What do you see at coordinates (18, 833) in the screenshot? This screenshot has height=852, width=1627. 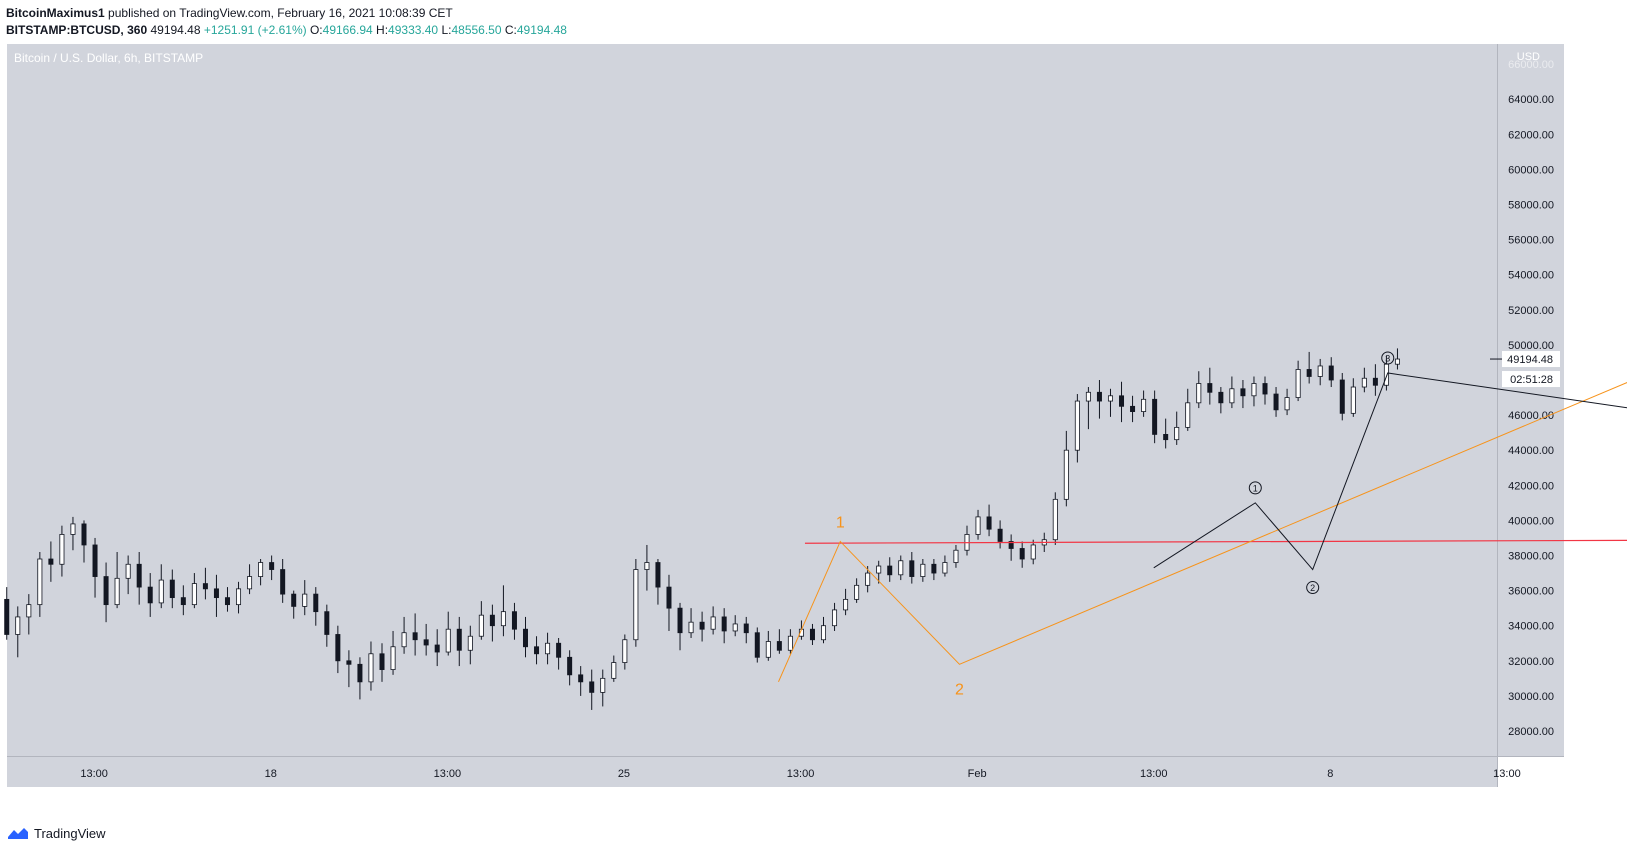 I see `tradingview-logo-icon` at bounding box center [18, 833].